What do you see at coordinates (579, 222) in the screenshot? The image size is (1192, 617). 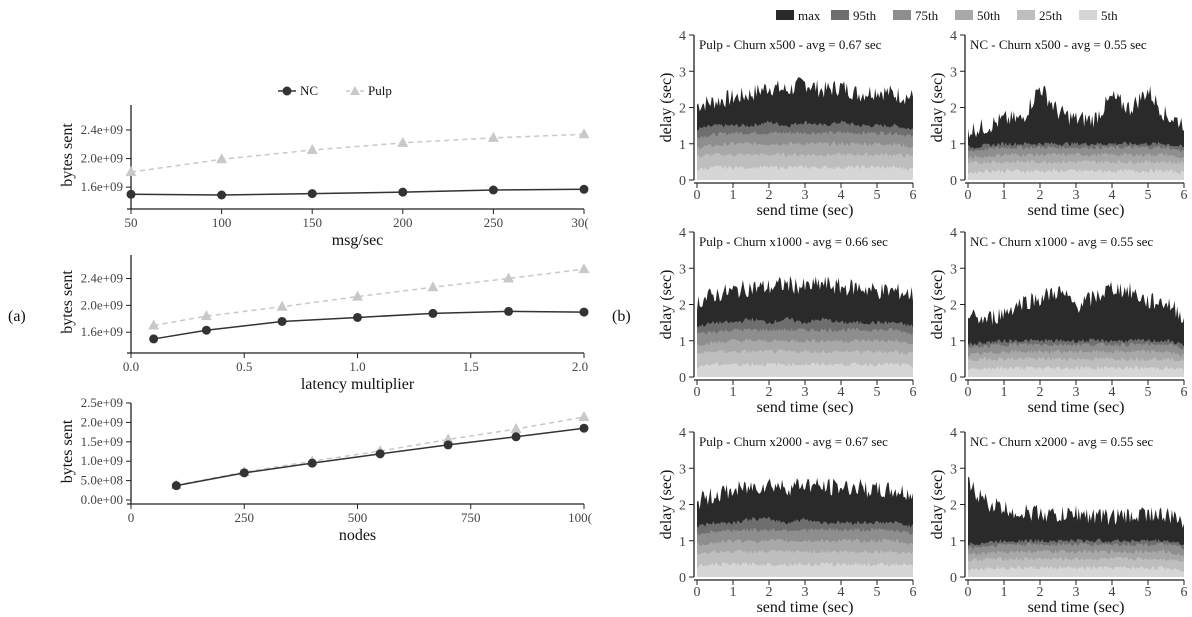 I see `x-tick-label: 30(` at bounding box center [579, 222].